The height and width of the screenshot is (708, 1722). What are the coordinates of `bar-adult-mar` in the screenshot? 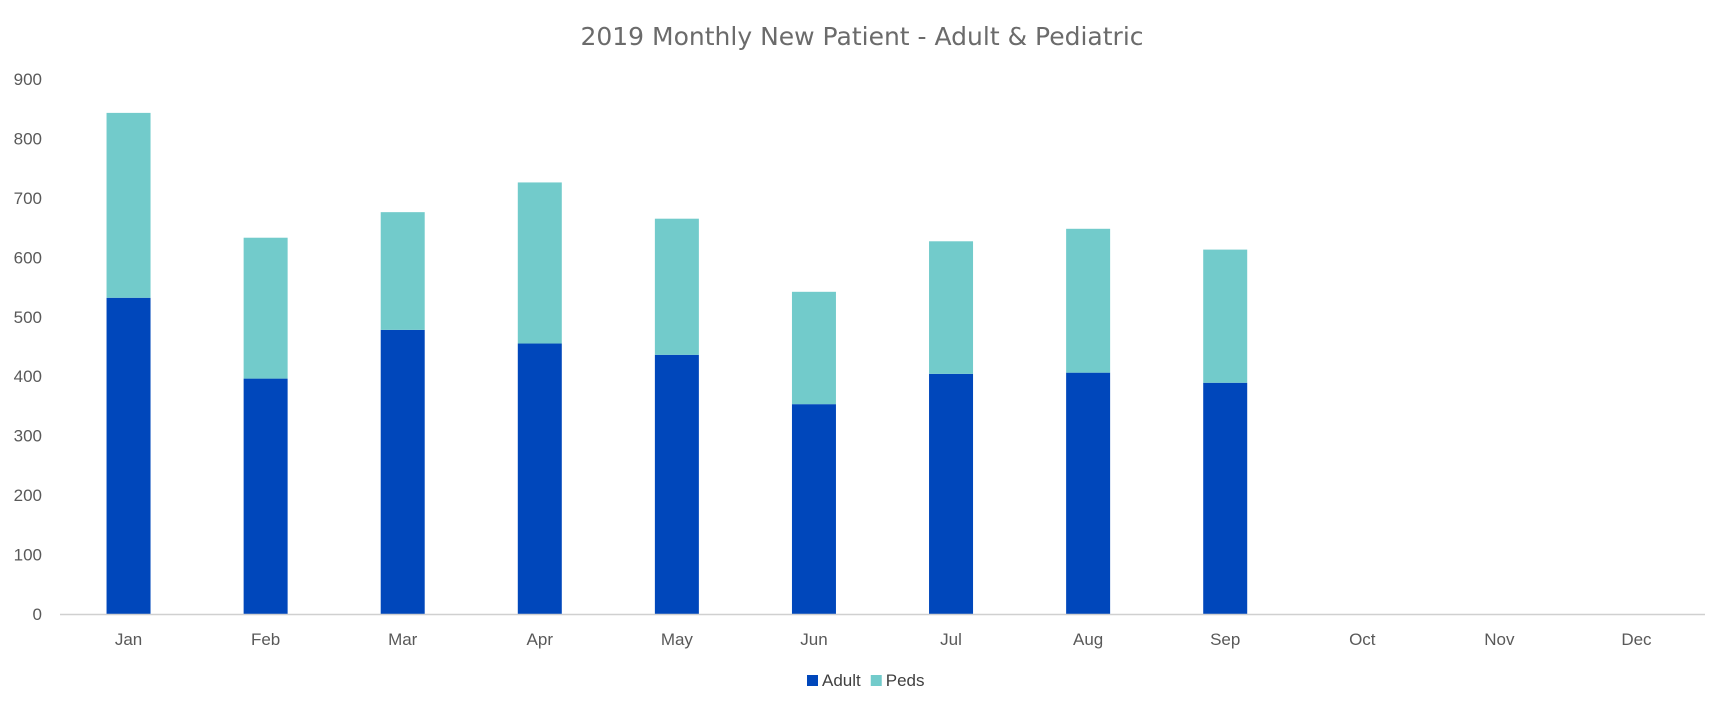 It's located at (402, 471).